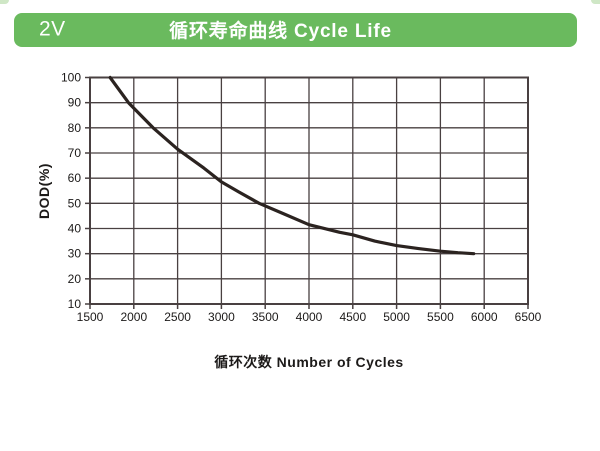  I want to click on svg-text: 4500, so click(352, 317).